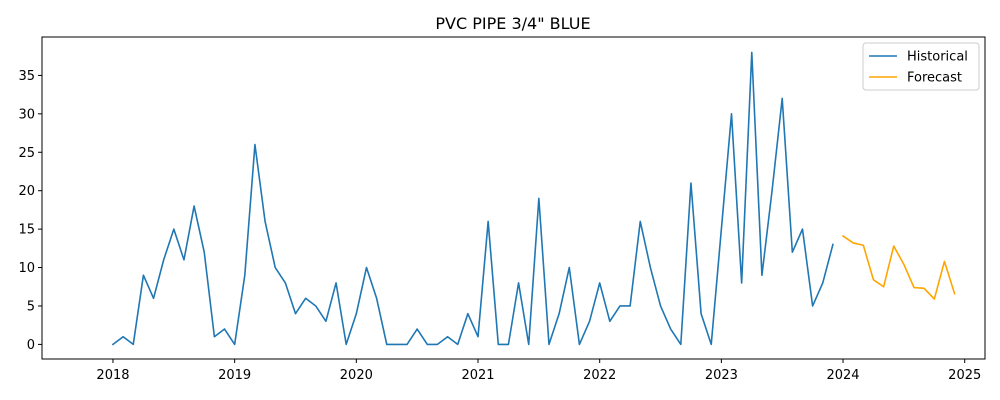  Describe the element at coordinates (512, 23) in the screenshot. I see `chart-title: PVC PIPE 3/4" BLUE` at that location.